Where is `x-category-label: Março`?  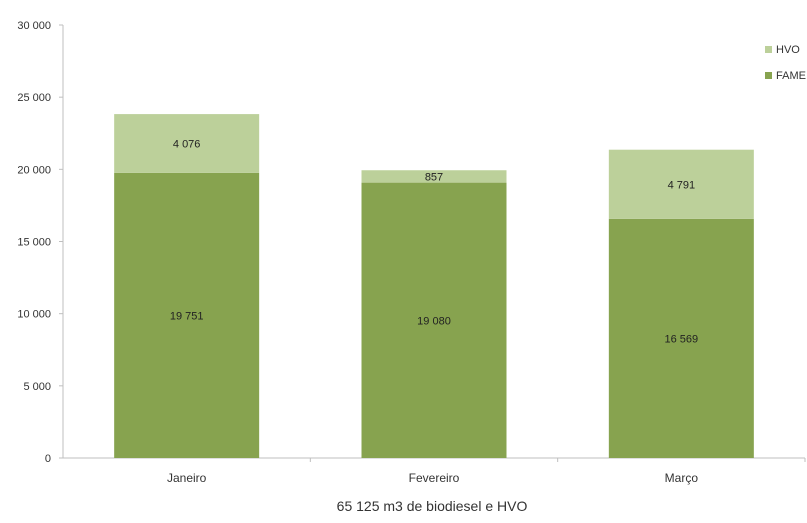 x-category-label: Março is located at coordinates (682, 478).